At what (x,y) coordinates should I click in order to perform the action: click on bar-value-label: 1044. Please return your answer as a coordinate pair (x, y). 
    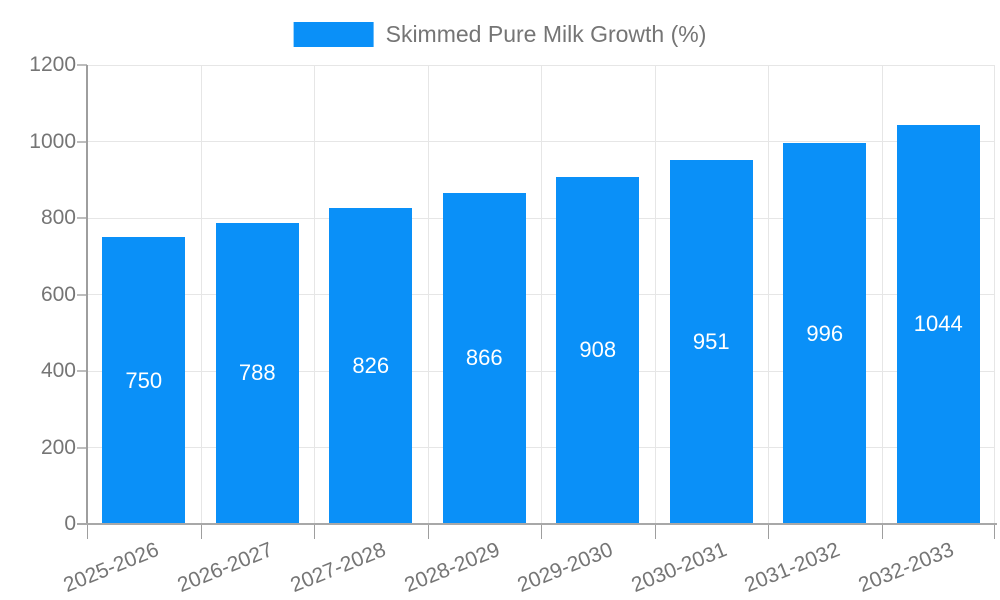
    Looking at the image, I should click on (938, 324).